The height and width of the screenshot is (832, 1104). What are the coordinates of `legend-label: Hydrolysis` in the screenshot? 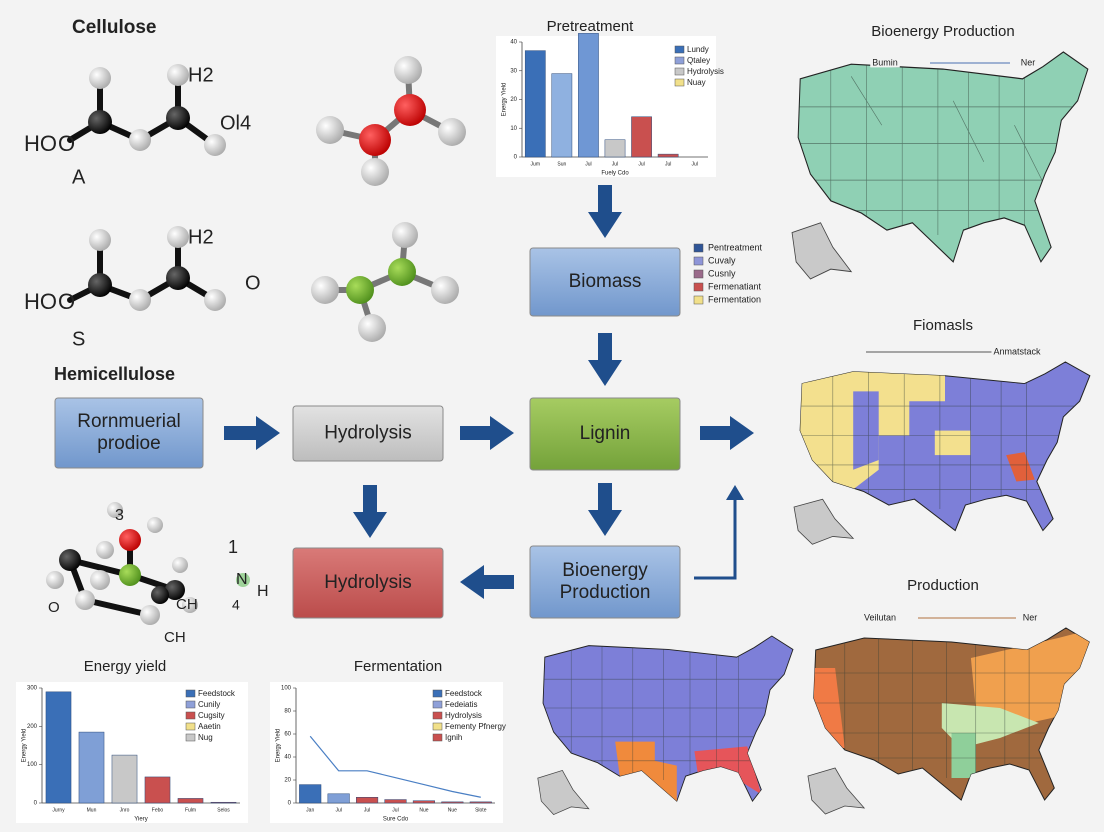 It's located at (705, 71).